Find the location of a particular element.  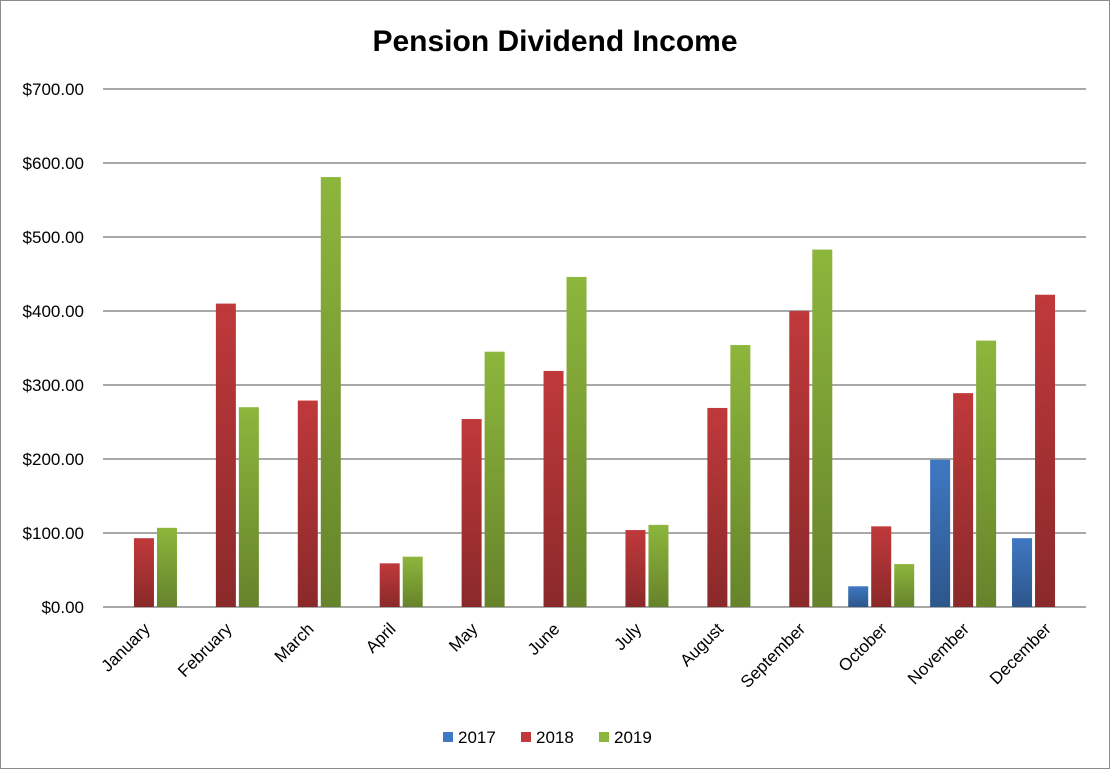

x-tick-label: August is located at coordinates (701, 644).